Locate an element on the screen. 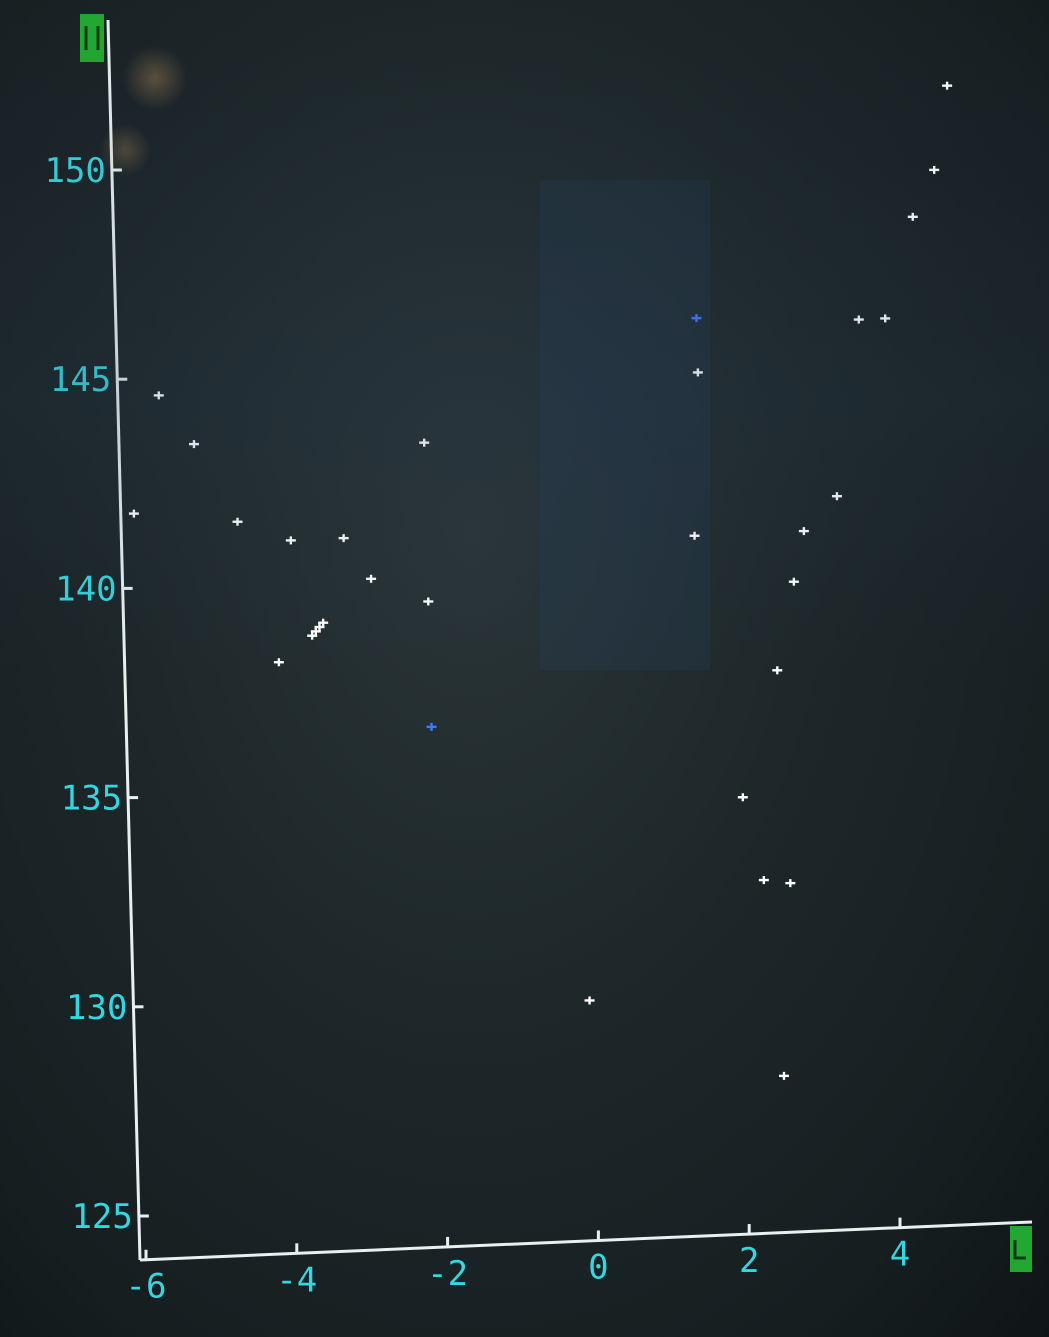 This screenshot has height=1337, width=1049. x-axis-marker-glyph is located at coordinates (1019, 1250).